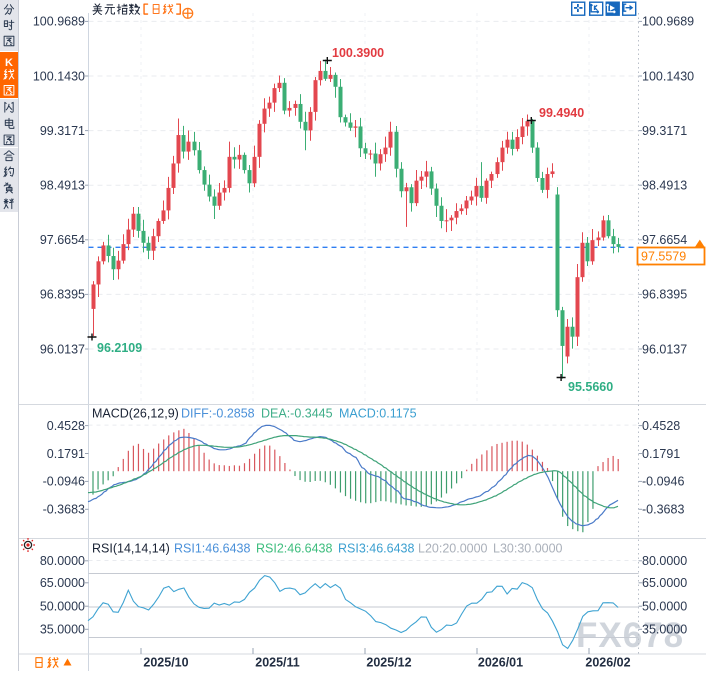 Image resolution: width=706 pixels, height=676 pixels. What do you see at coordinates (663, 257) in the screenshot?
I see `svg-text: 97.5579` at bounding box center [663, 257].